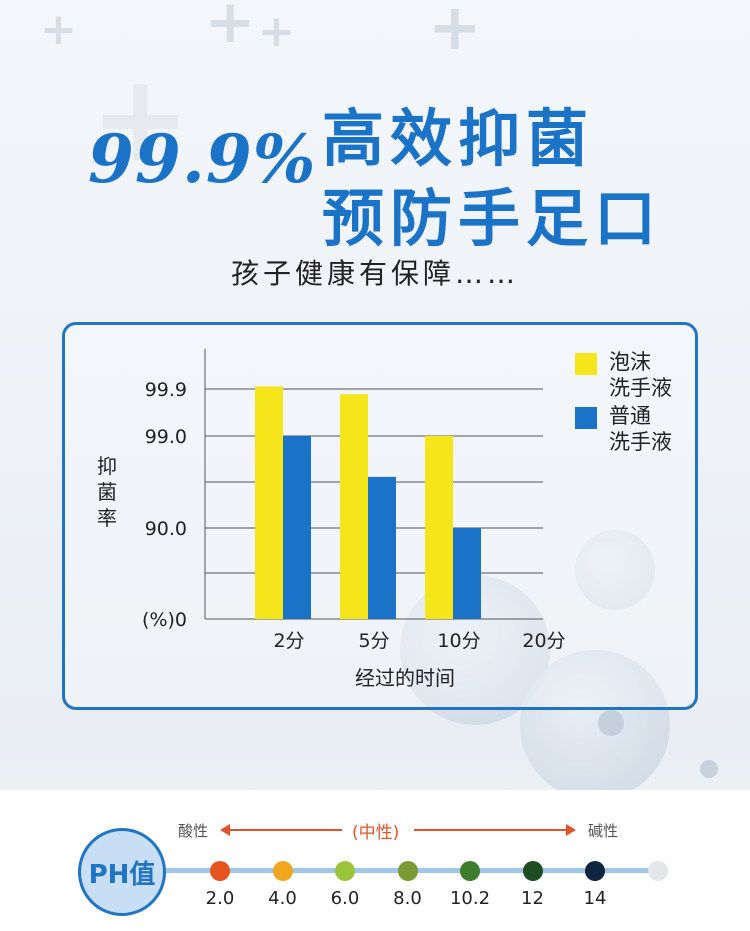 Image resolution: width=750 pixels, height=931 pixels. What do you see at coordinates (630, 362) in the screenshot?
I see `legend-label-foam-line1: 泡沫` at bounding box center [630, 362].